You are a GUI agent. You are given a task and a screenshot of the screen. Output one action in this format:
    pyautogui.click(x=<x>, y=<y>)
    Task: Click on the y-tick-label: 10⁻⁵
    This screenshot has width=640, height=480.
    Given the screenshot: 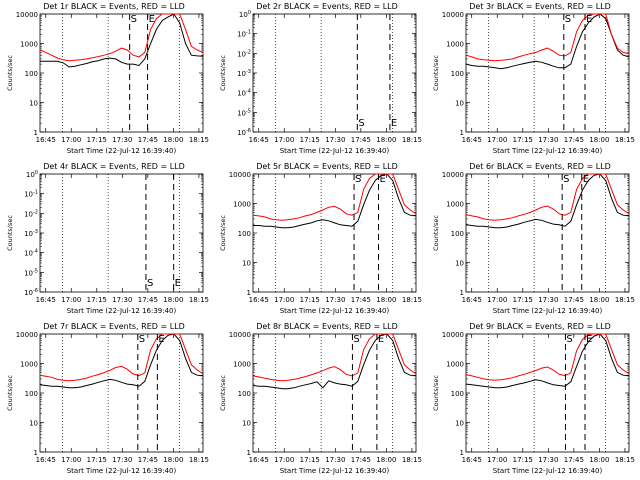 What is the action you would take?
    pyautogui.click(x=31, y=272)
    